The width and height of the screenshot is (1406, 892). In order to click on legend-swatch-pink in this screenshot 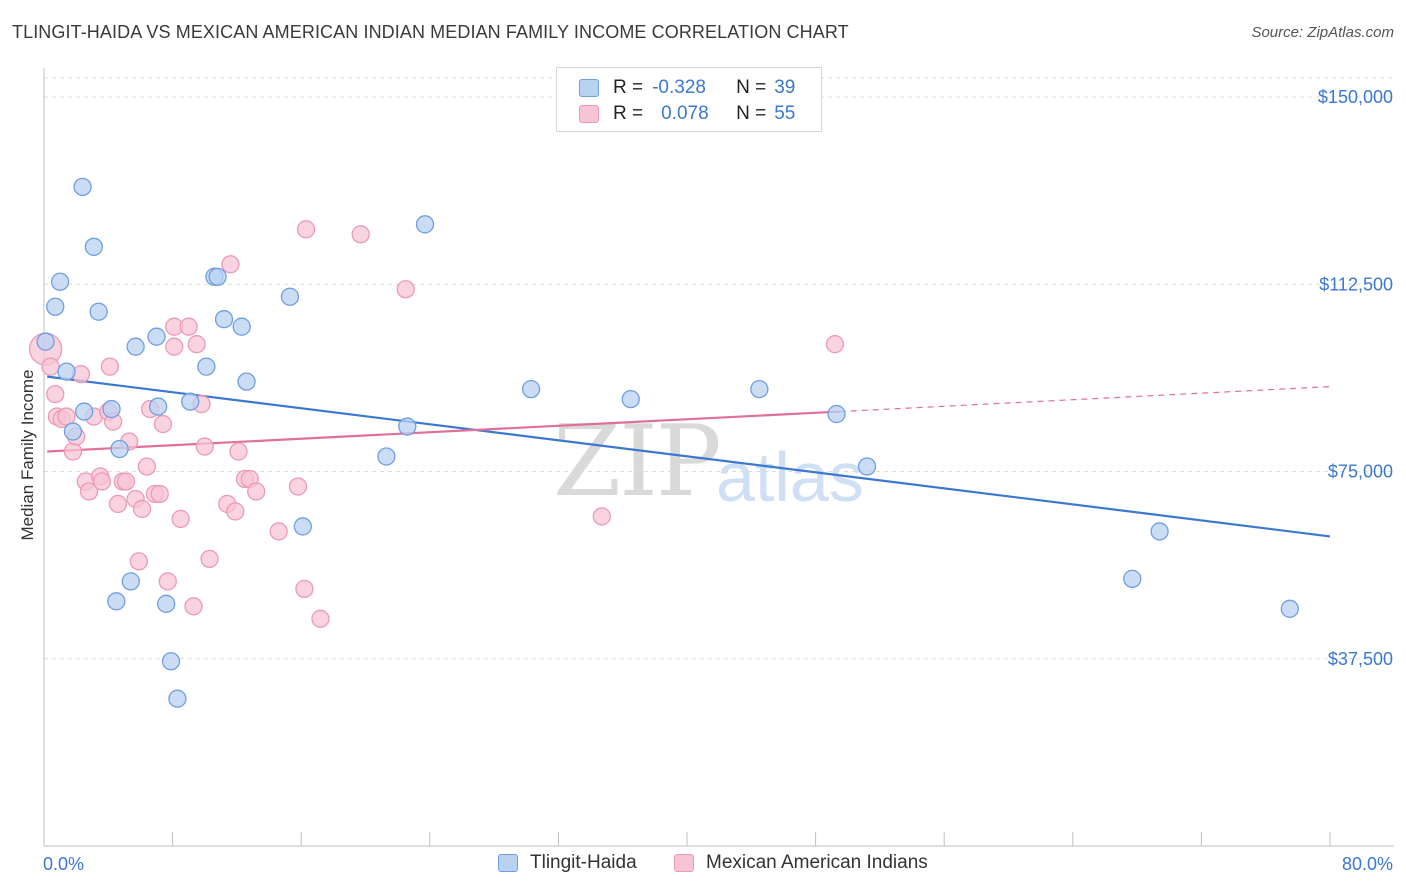, I will do `click(589, 114)`.